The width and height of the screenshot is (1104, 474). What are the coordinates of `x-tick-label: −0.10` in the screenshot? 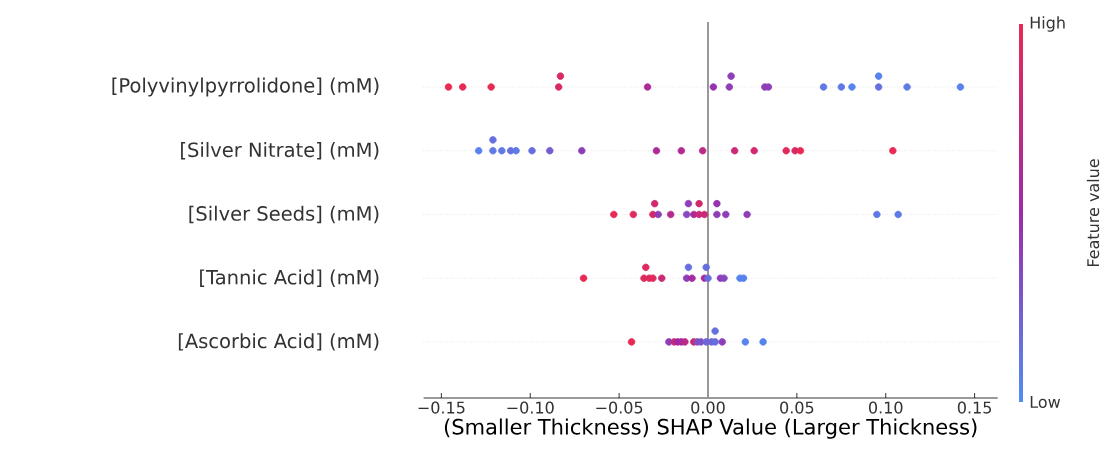 It's located at (530, 407).